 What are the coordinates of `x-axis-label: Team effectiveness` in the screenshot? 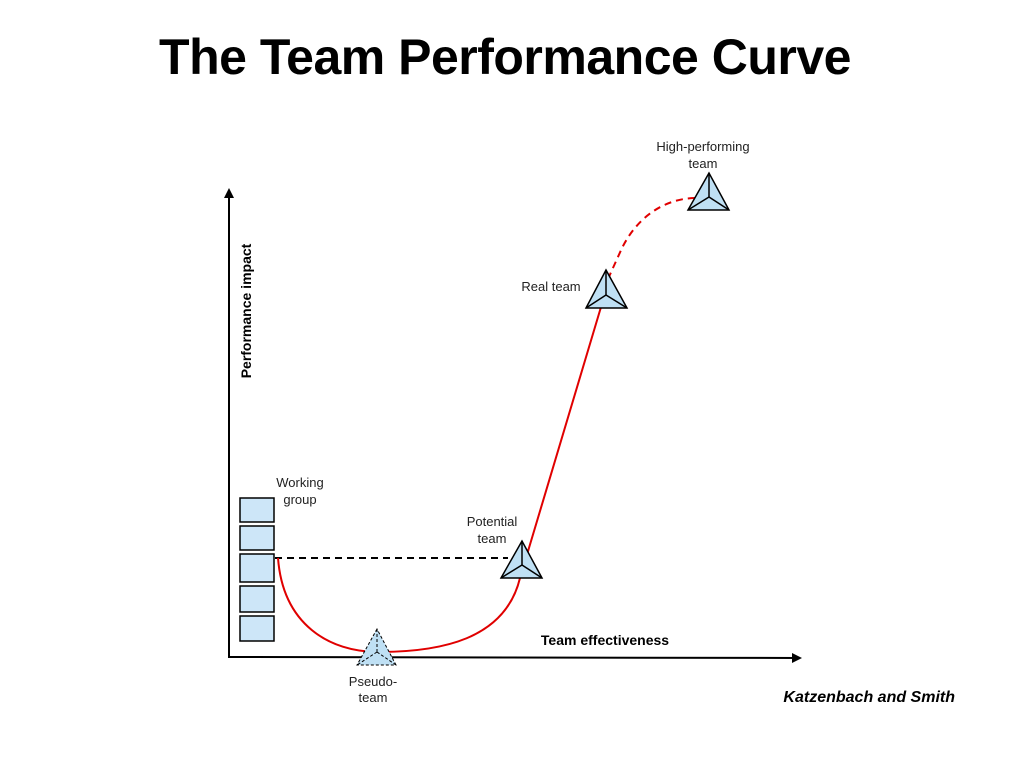 It's located at (605, 640).